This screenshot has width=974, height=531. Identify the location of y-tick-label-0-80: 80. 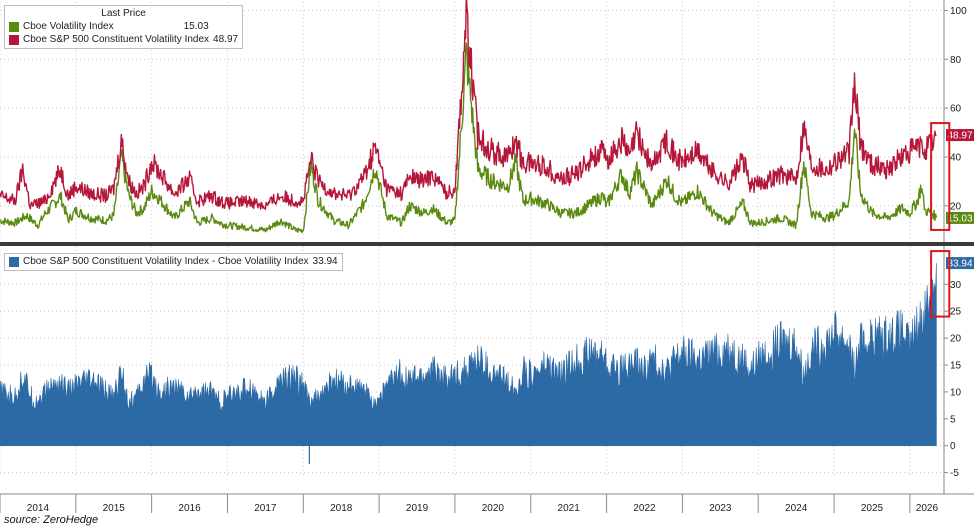
(956, 60).